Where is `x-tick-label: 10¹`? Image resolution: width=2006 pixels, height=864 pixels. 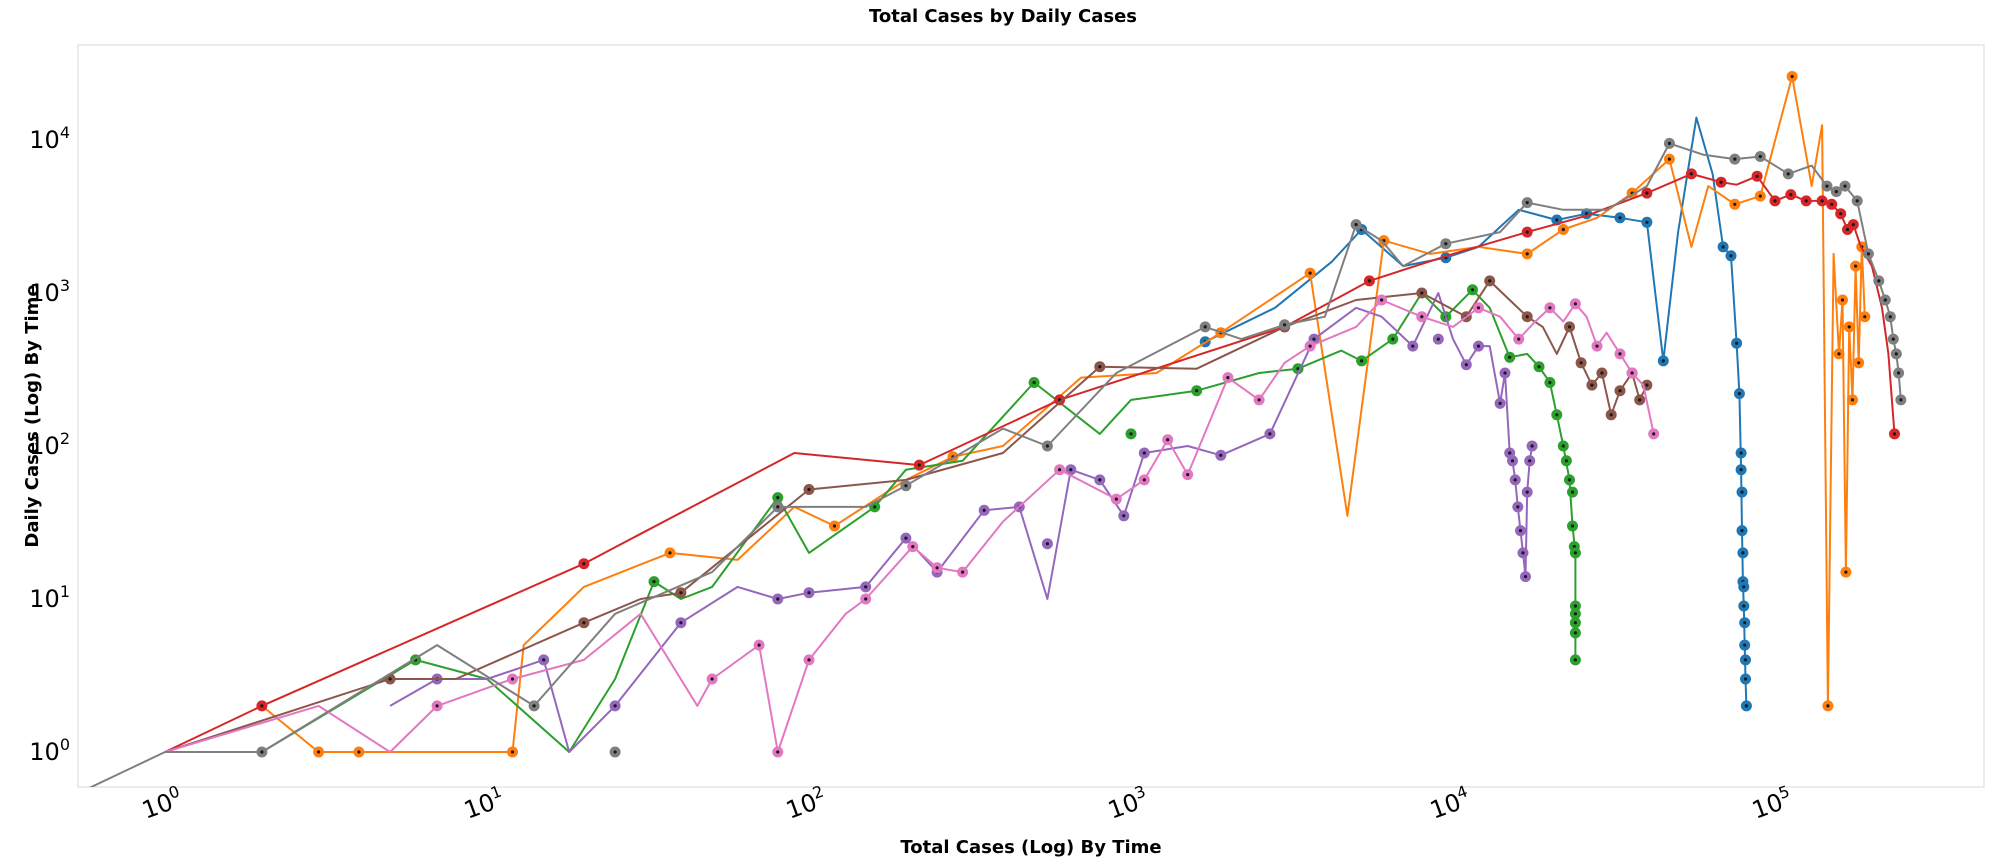 x-tick-label: 10¹ is located at coordinates (483, 803).